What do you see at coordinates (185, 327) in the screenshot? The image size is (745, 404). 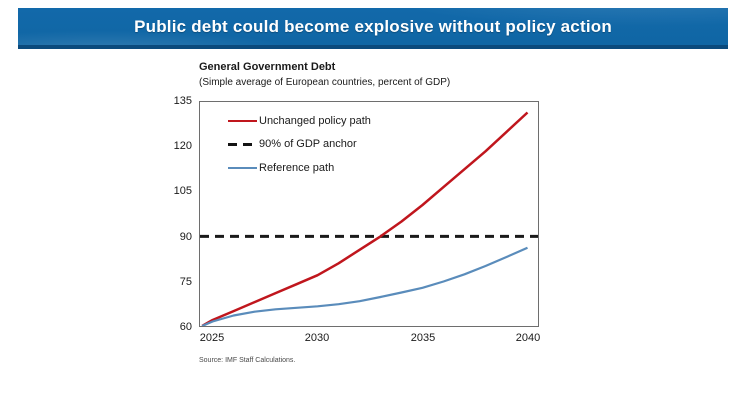 I see `y-tick-60: 60` at bounding box center [185, 327].